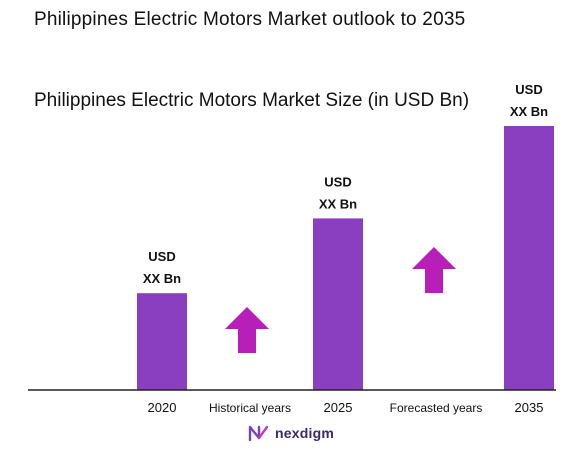  I want to click on data-label-2025-line1: USD, so click(337, 181).